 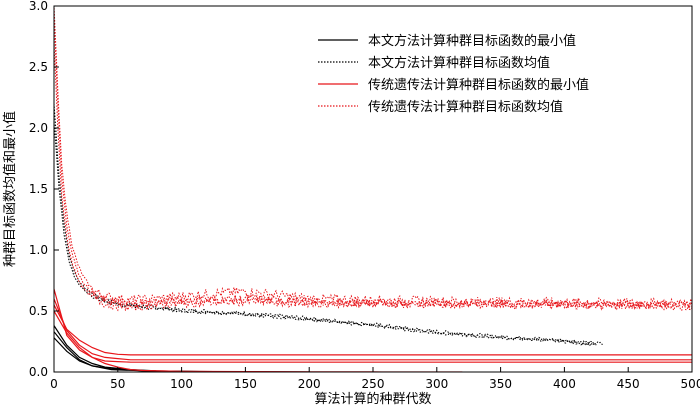 I want to click on legend-label: 传统遗传法计算种群目标函数的最小值, so click(x=478, y=85).